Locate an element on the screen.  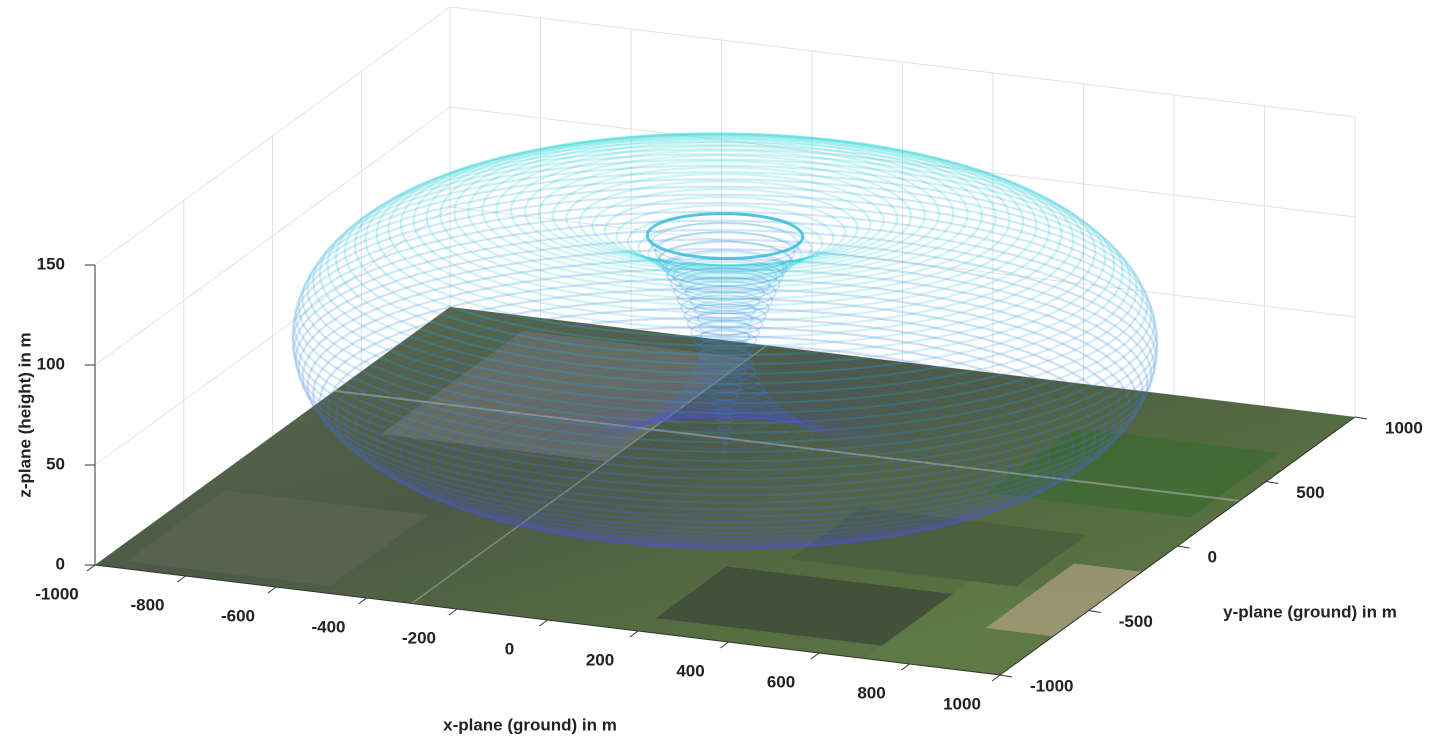
x-tick-label: 600 is located at coordinates (781, 681).